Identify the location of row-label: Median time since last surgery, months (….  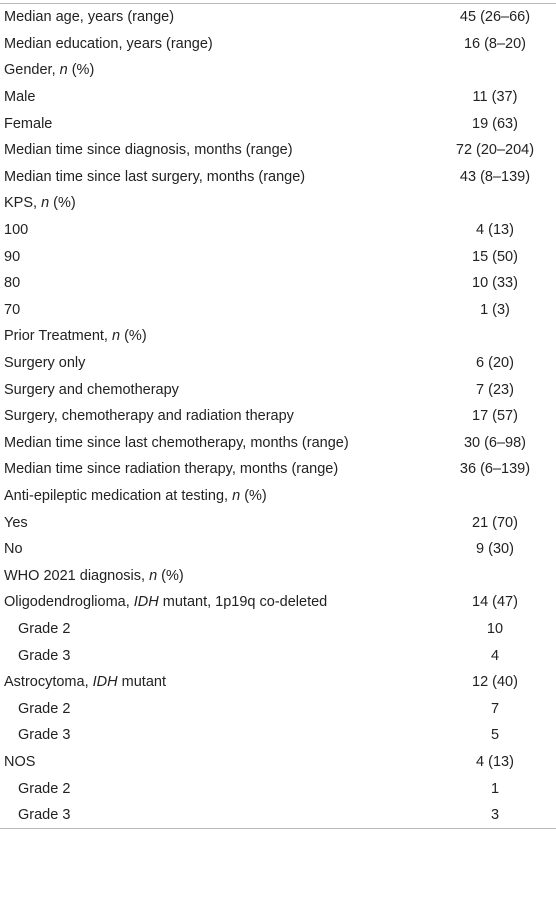
(217, 177).